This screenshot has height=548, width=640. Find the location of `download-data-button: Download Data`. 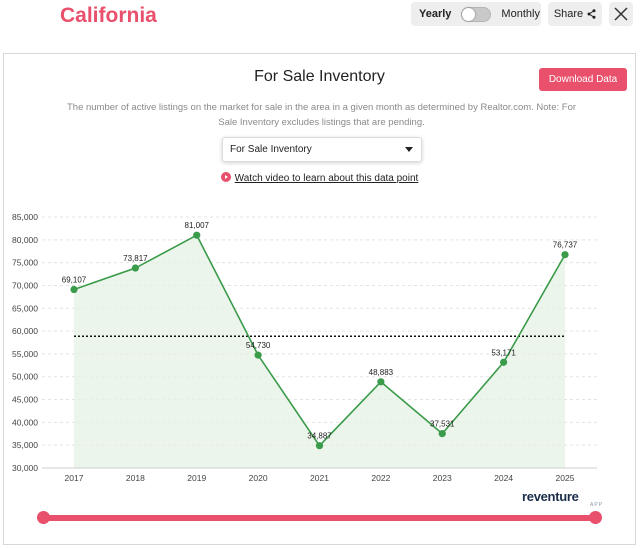

download-data-button: Download Data is located at coordinates (583, 79).